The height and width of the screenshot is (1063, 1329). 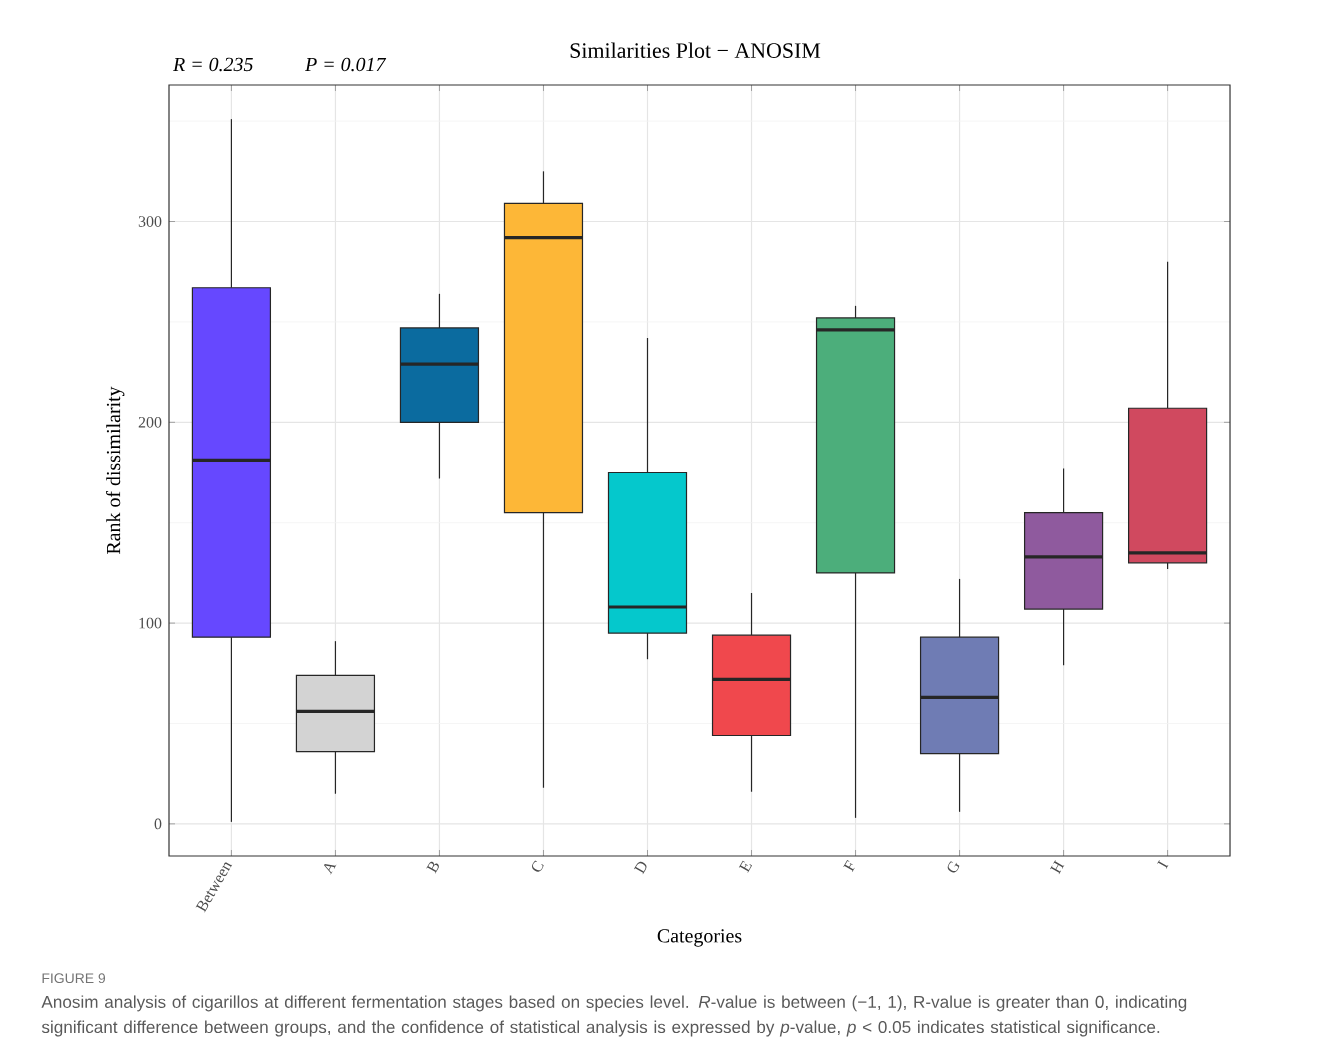 I want to click on x-tick-label: G, so click(x=953, y=867).